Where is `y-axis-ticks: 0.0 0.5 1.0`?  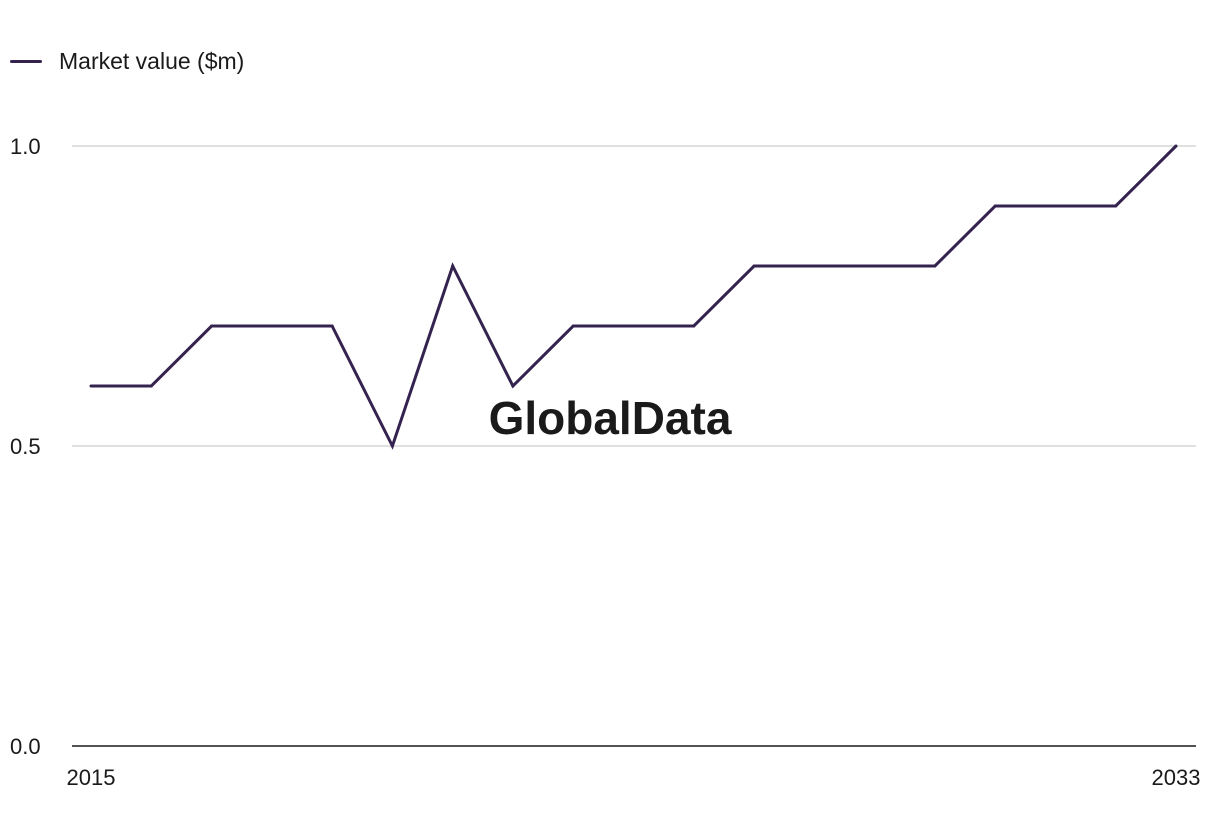 y-axis-ticks: 0.0 0.5 1.0 is located at coordinates (25, 446).